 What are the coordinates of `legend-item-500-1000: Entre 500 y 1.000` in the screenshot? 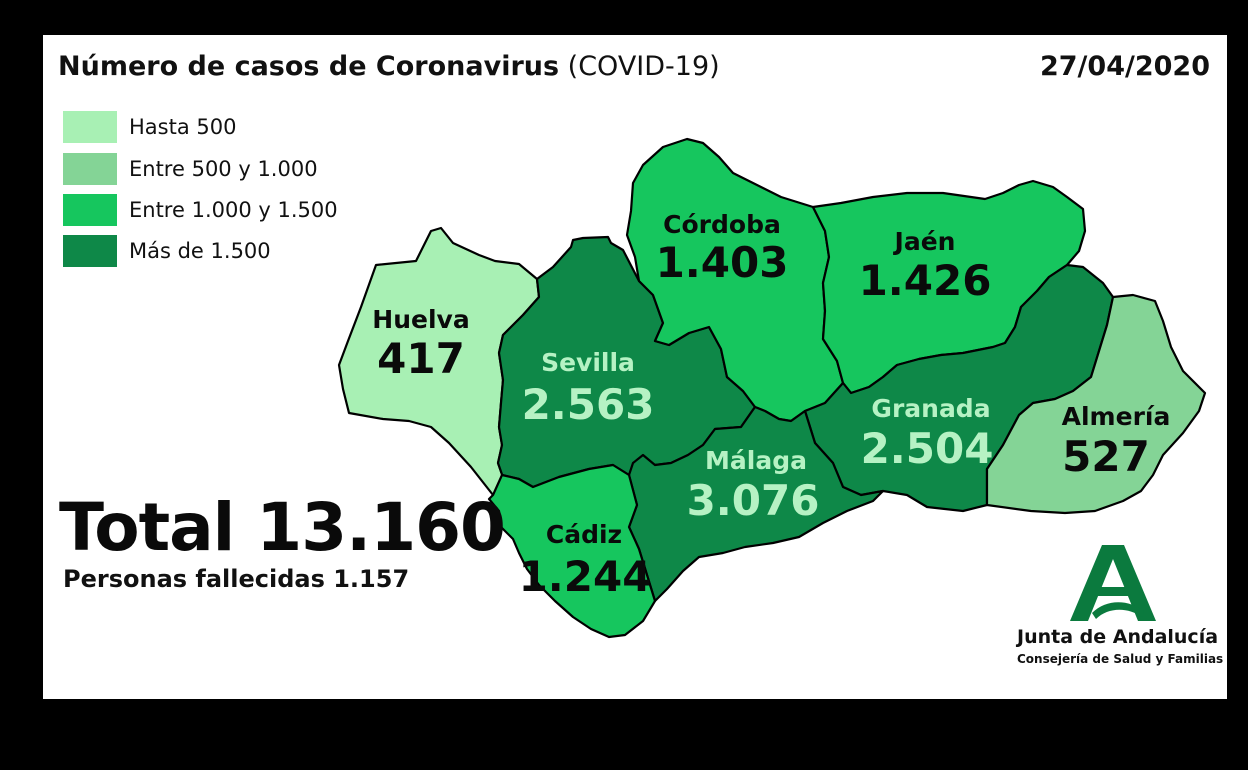 It's located at (190, 169).